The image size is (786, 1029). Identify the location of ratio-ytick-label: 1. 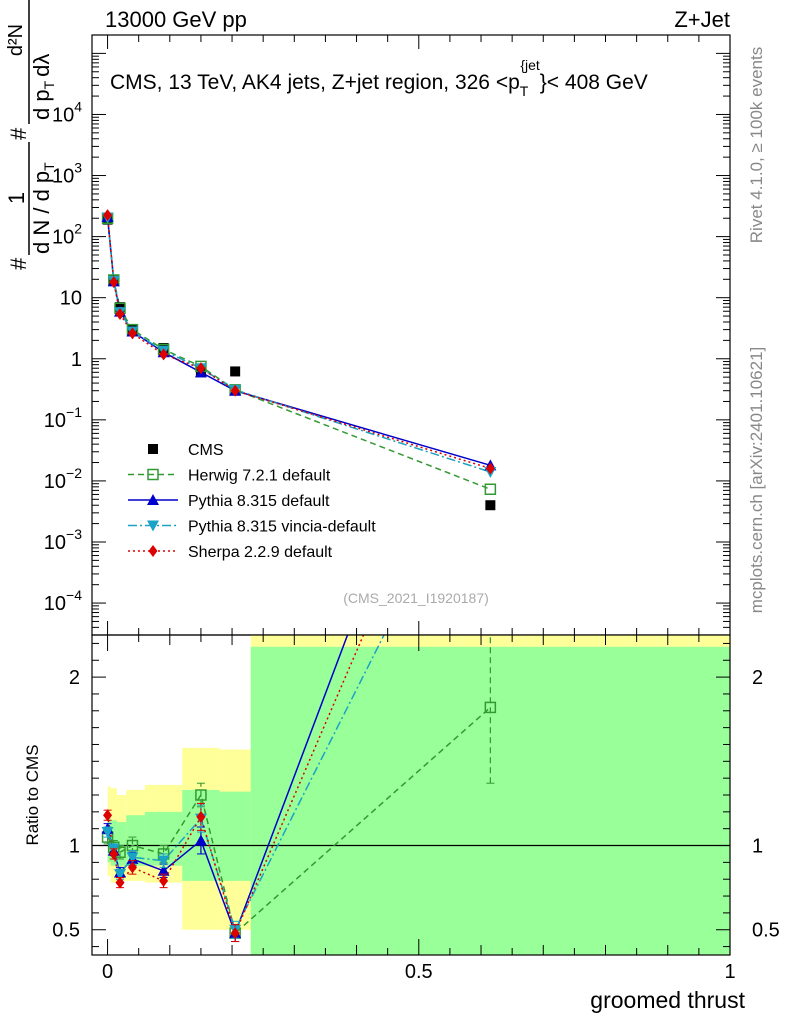
(74, 847).